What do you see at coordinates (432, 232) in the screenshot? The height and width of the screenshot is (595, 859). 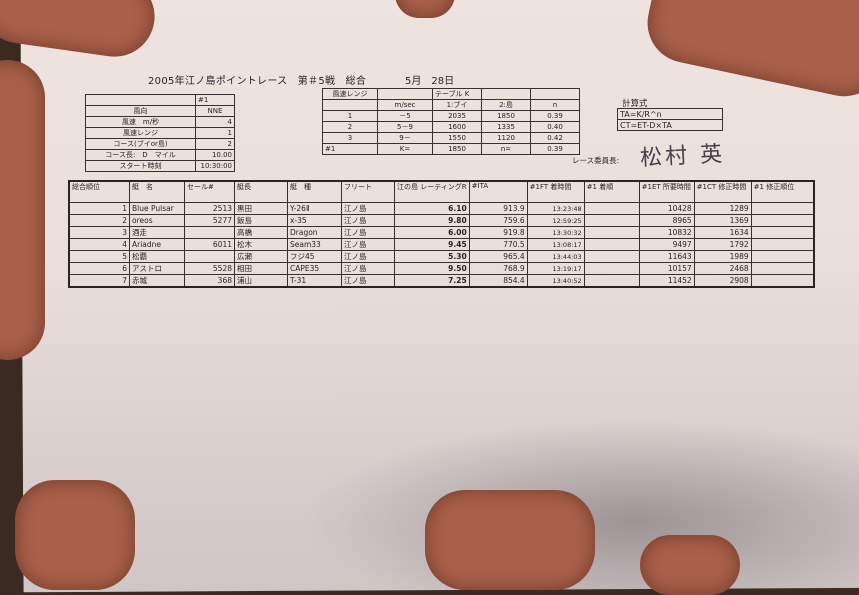 I see `table-cell: 6.00` at bounding box center [432, 232].